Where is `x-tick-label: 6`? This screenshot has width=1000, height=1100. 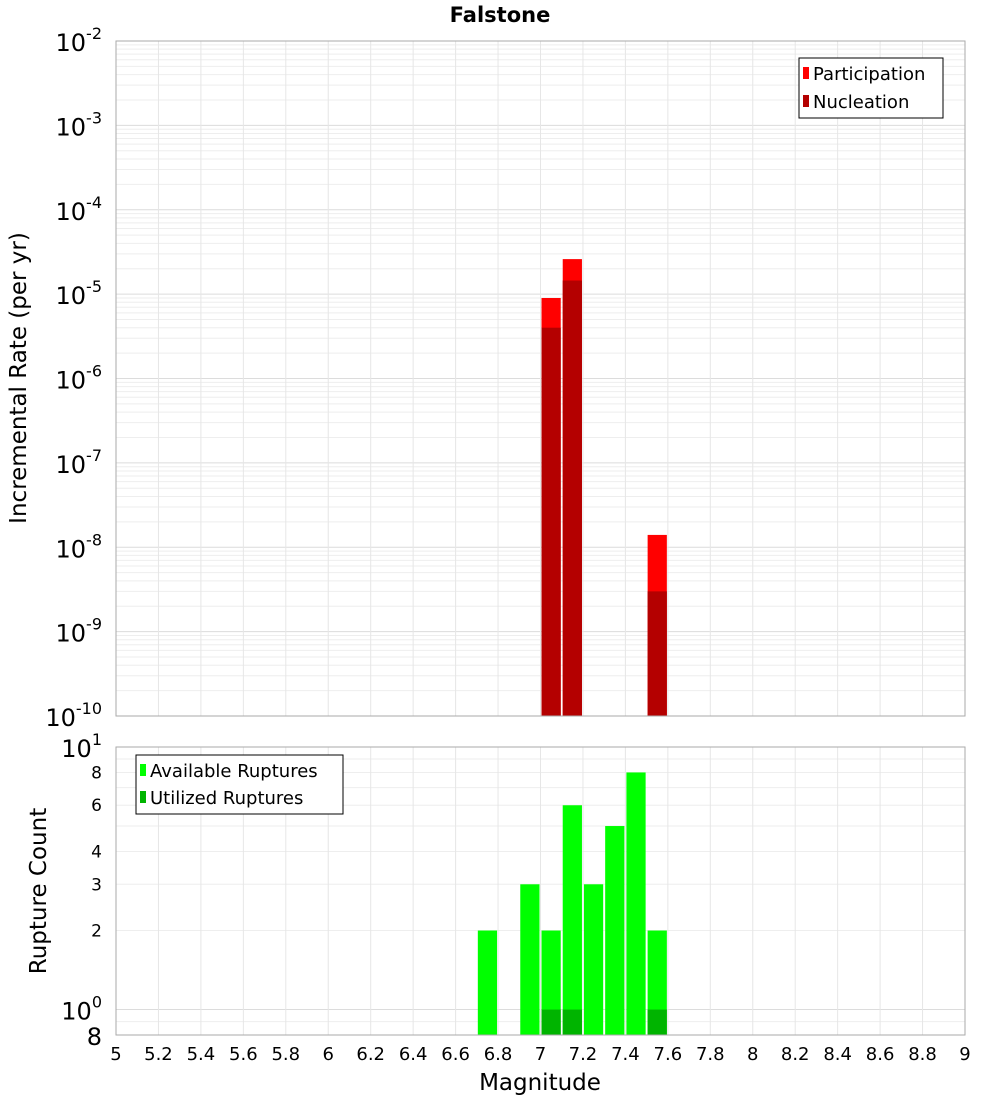
x-tick-label: 6 is located at coordinates (328, 1054).